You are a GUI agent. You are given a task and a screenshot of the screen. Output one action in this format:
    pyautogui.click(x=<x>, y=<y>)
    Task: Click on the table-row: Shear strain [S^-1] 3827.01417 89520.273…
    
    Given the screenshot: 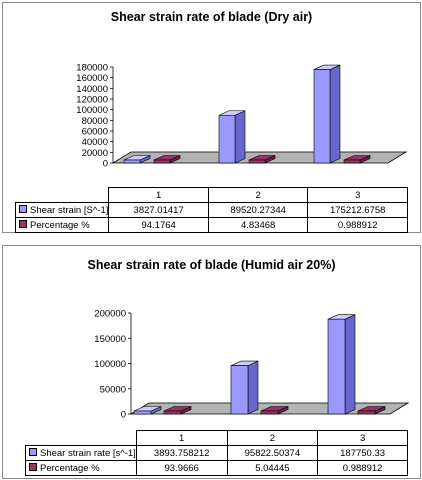 What is the action you would take?
    pyautogui.click(x=211, y=210)
    